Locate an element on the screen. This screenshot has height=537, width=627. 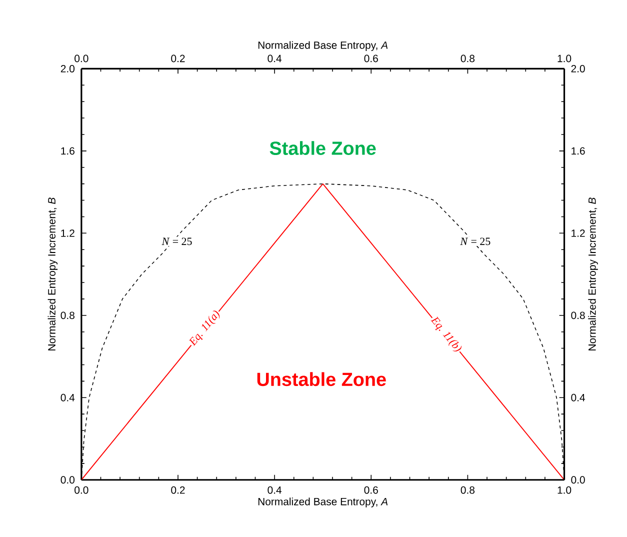
y-tick-label: 0.4 is located at coordinates (67, 398).